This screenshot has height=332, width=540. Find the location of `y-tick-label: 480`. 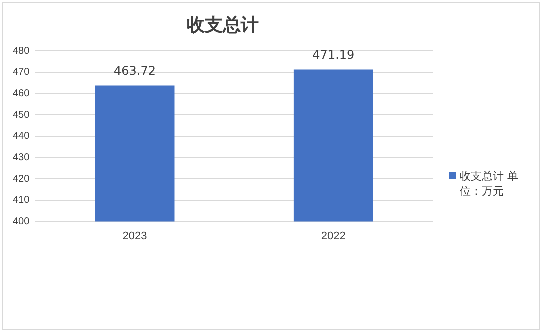

y-tick-label: 480 is located at coordinates (21, 51).